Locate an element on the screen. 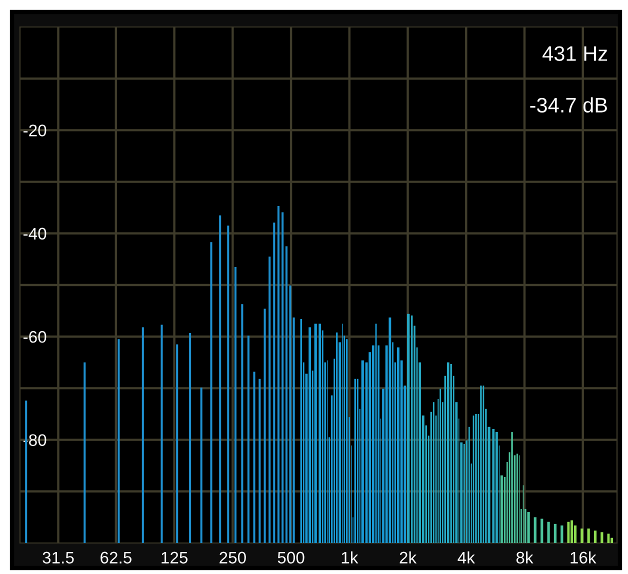 The height and width of the screenshot is (574, 628). annotation: -34.7 dB is located at coordinates (568, 105).